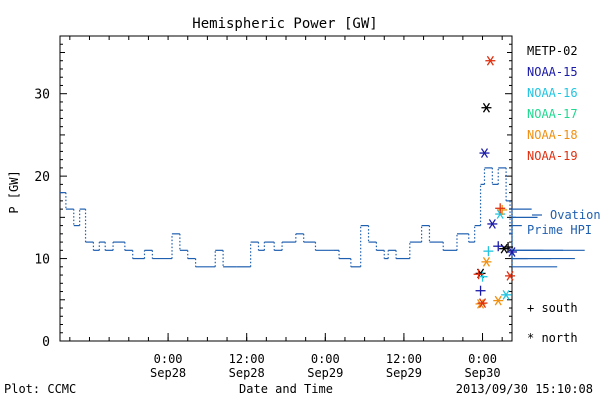 The image size is (600, 400). I want to click on ovation-legend-label-2: Prime HPI, so click(559, 230).